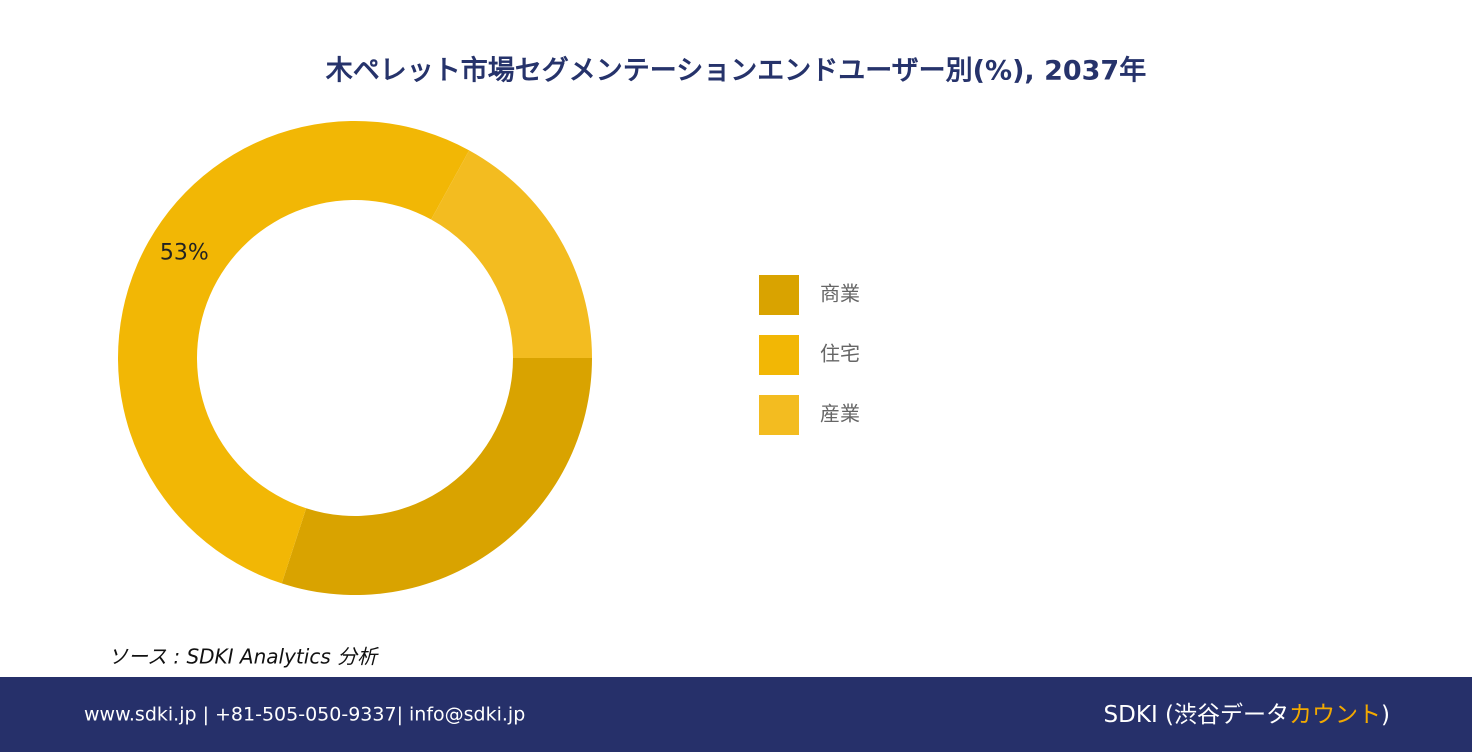 Image resolution: width=1472 pixels, height=752 pixels. Describe the element at coordinates (840, 354) in the screenshot. I see `legend-label: 住宅` at that location.